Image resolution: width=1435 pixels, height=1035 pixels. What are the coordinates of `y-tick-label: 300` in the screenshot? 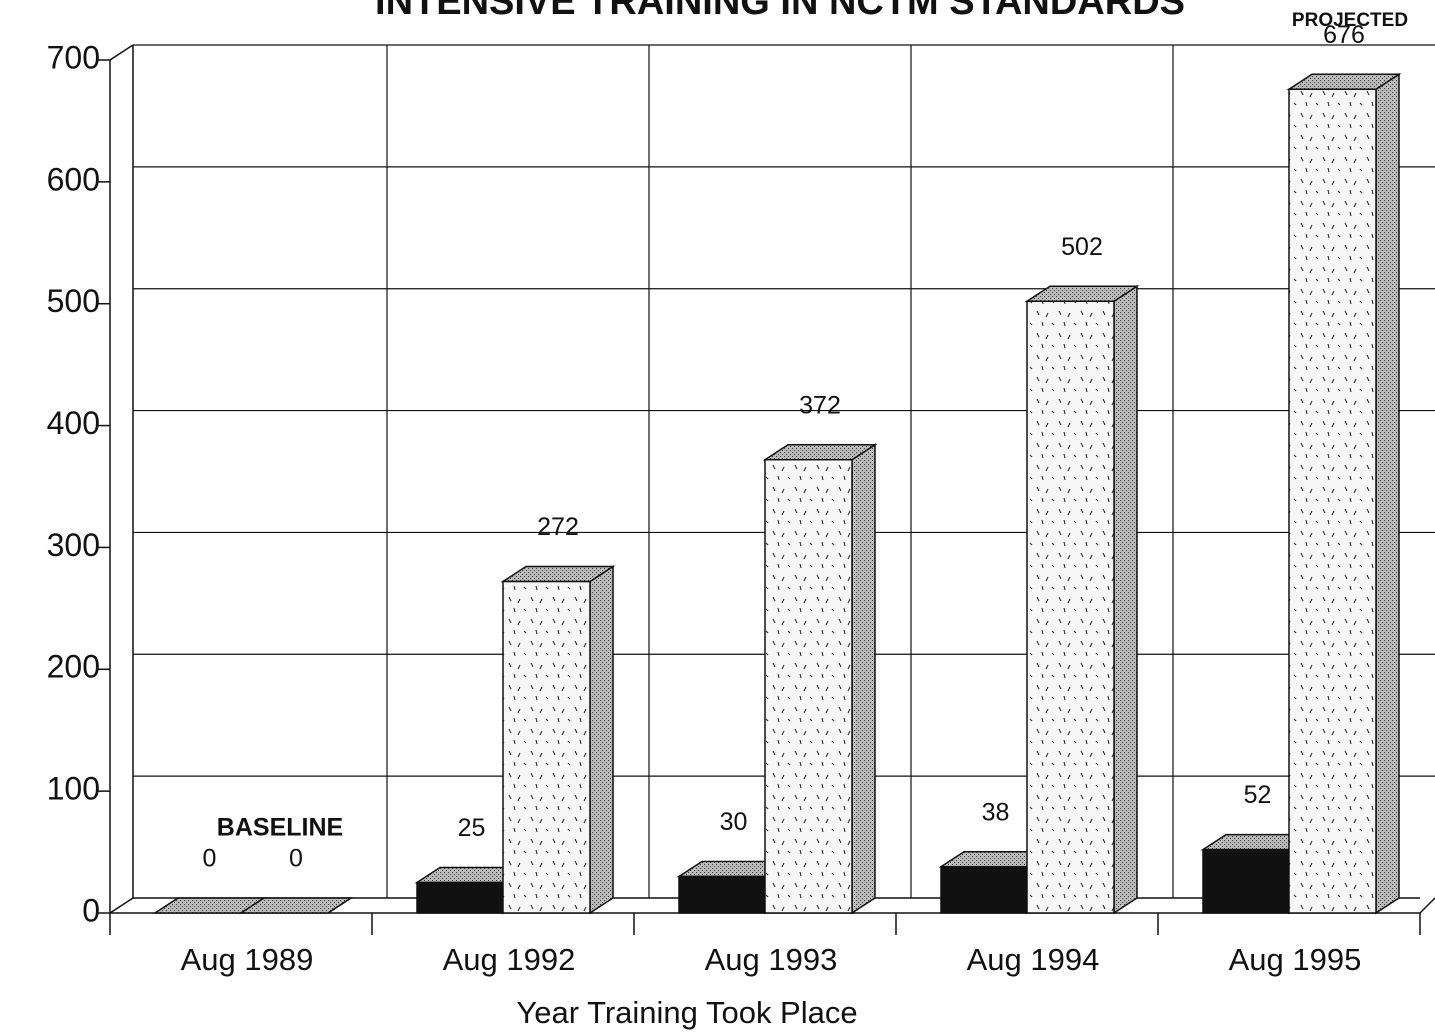 It's located at (73, 545).